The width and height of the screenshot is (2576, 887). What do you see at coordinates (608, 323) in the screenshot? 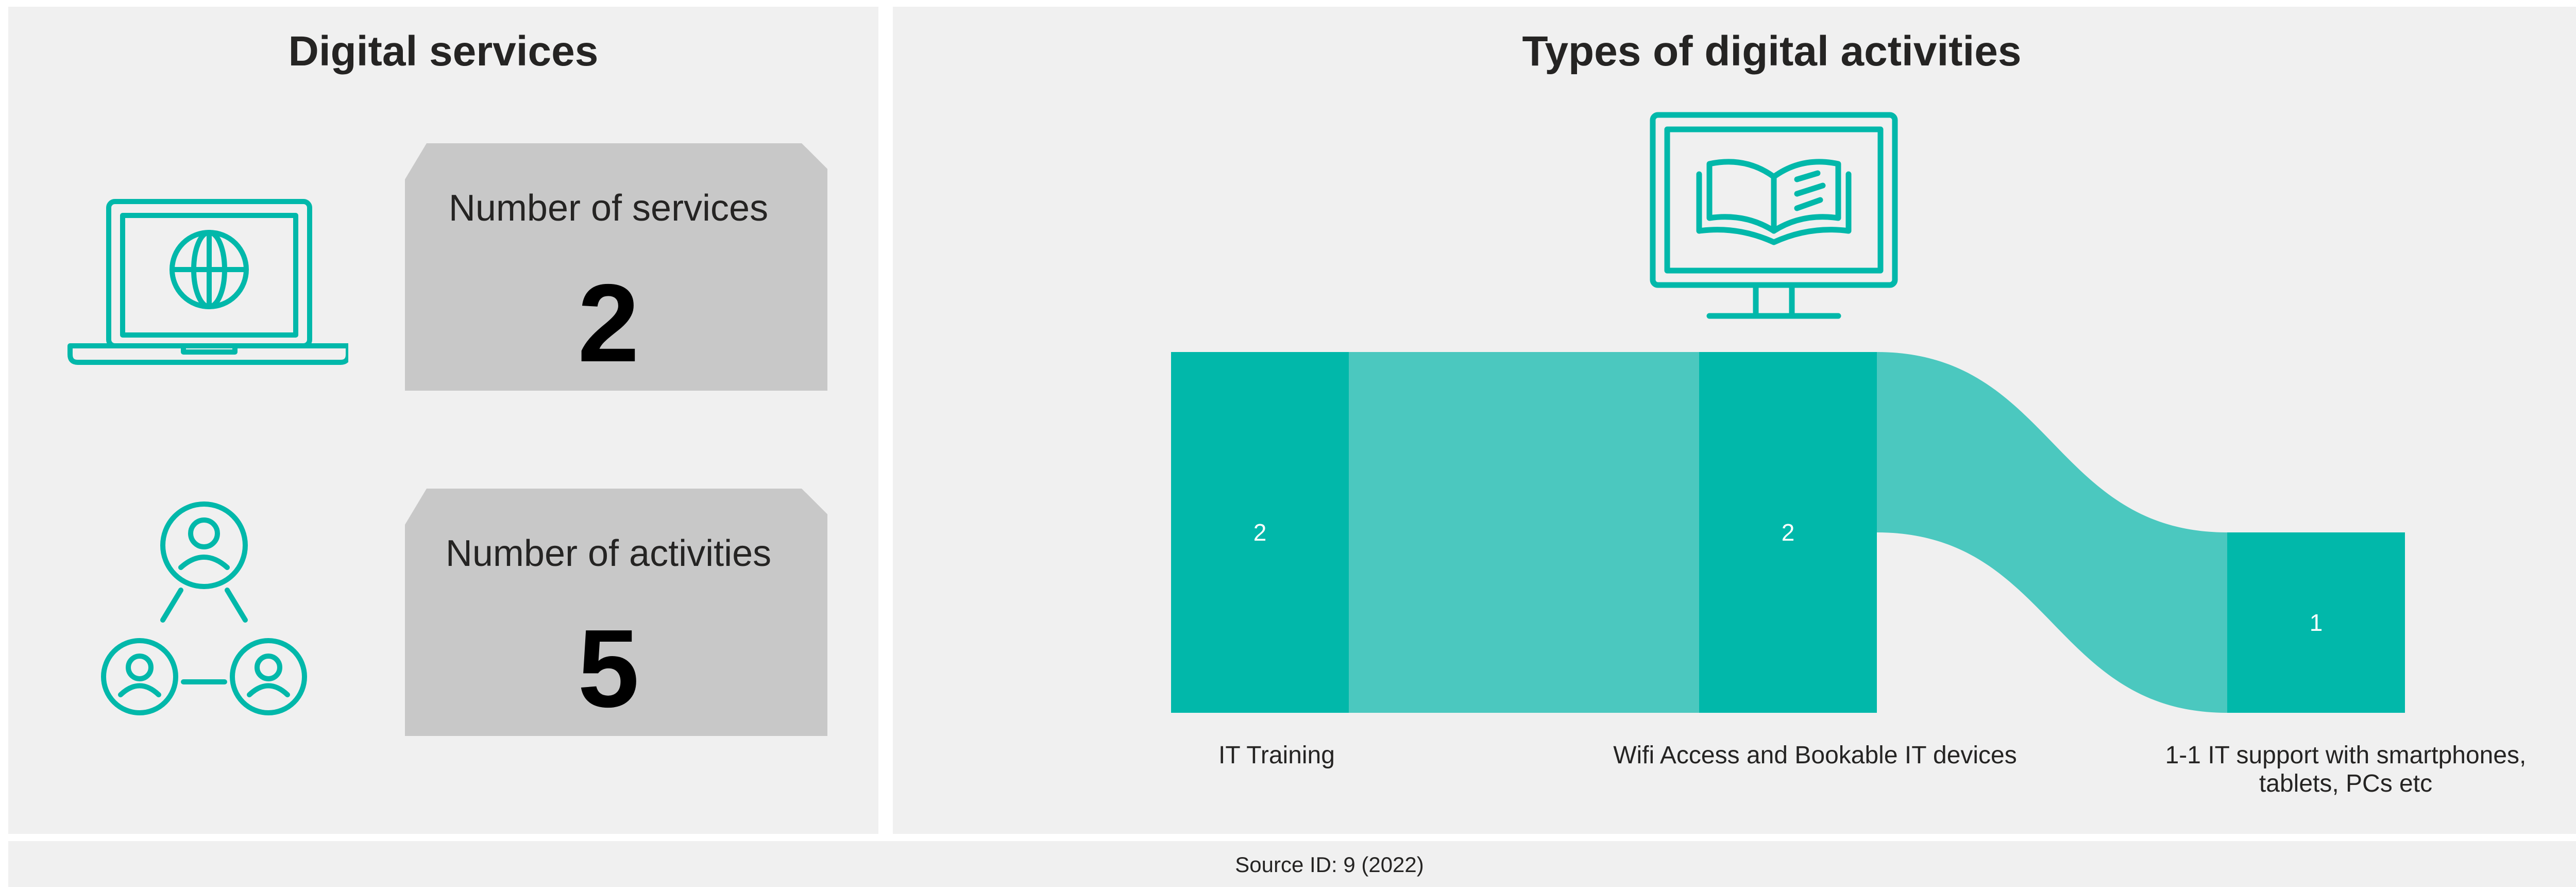
I see `services-value: 2` at bounding box center [608, 323].